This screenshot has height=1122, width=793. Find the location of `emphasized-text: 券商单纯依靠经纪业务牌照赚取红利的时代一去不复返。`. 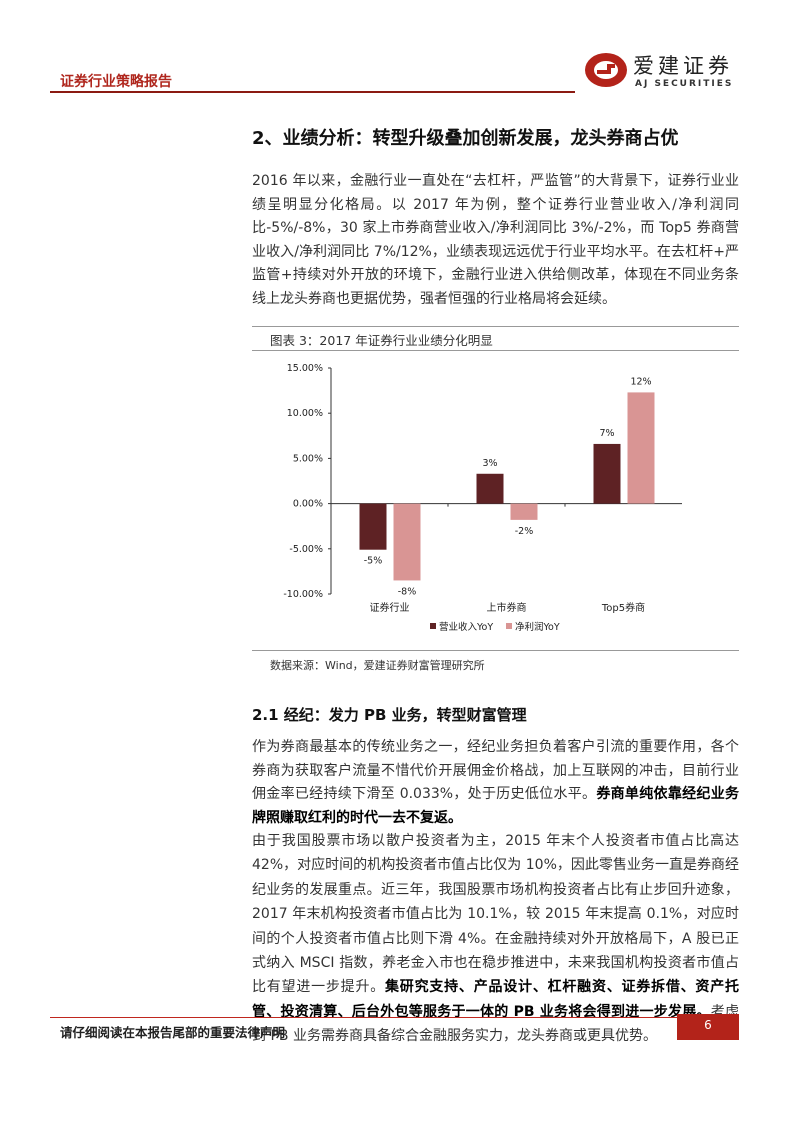

emphasized-text: 券商单纯依靠经纪业务牌照赚取红利的时代一去不复返。 is located at coordinates (496, 806).